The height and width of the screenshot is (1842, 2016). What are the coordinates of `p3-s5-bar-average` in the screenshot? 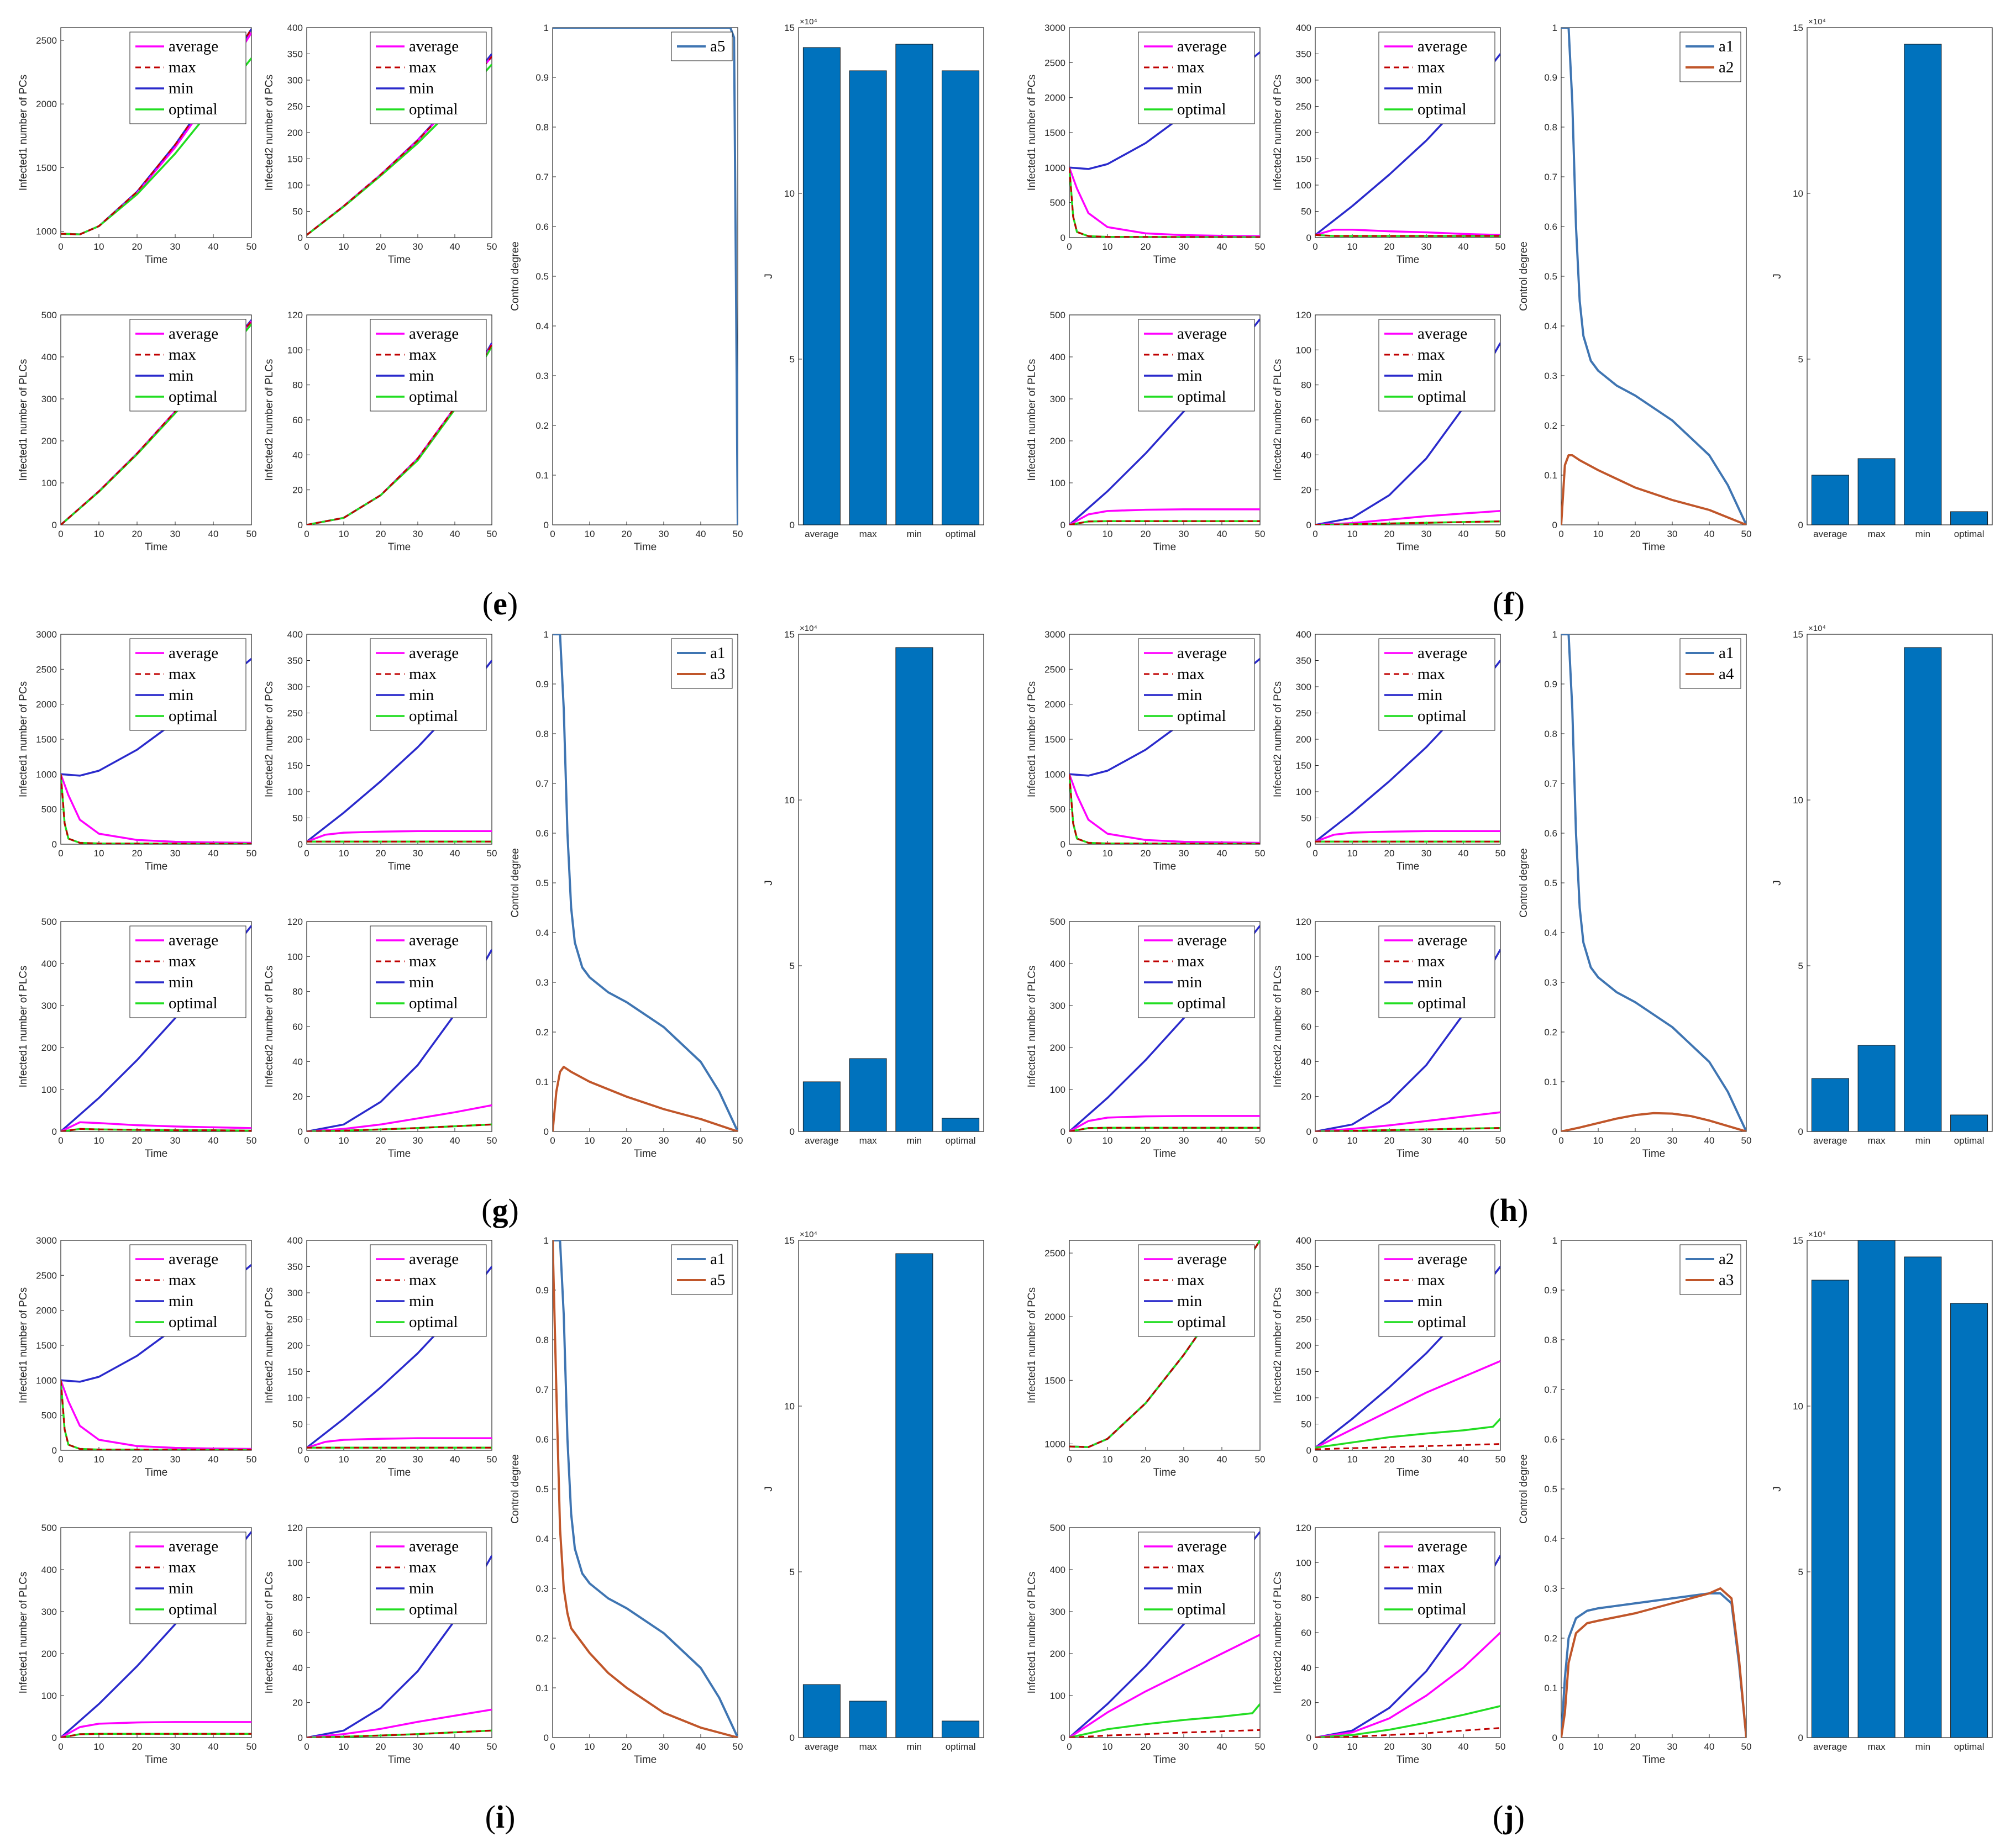 It's located at (1830, 1105).